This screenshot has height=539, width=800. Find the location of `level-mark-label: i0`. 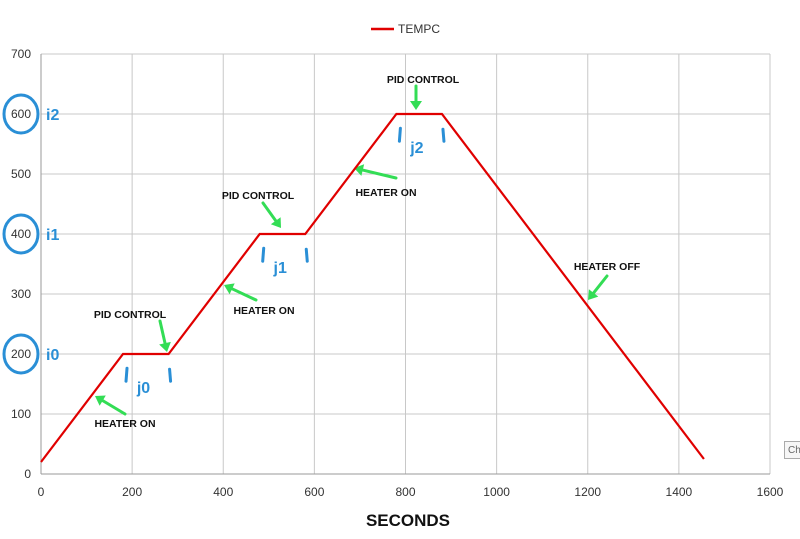

level-mark-label: i0 is located at coordinates (52, 355).